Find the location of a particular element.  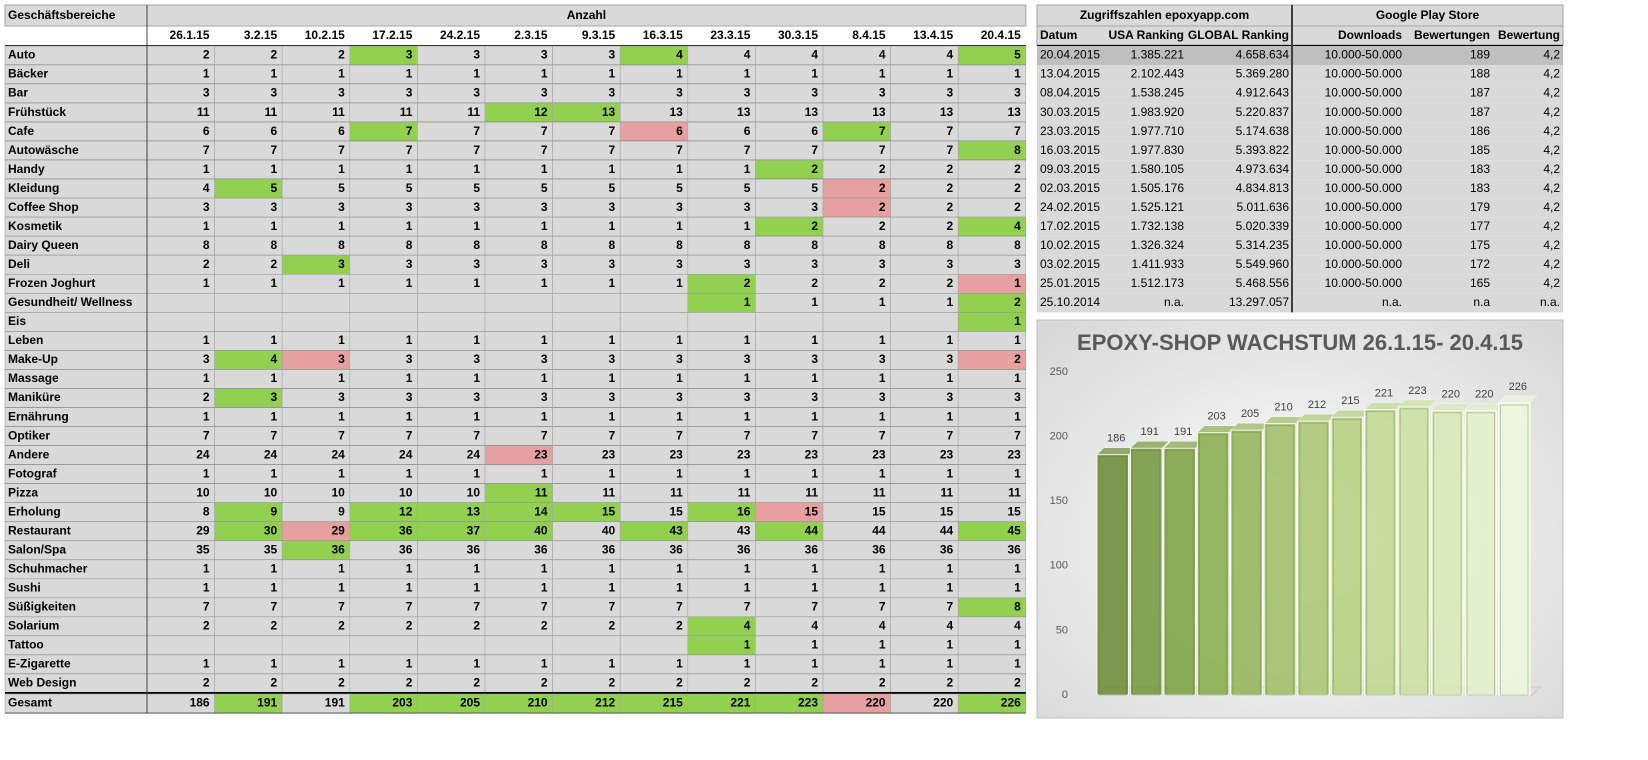

cell-value: n.a. is located at coordinates (1174, 302).